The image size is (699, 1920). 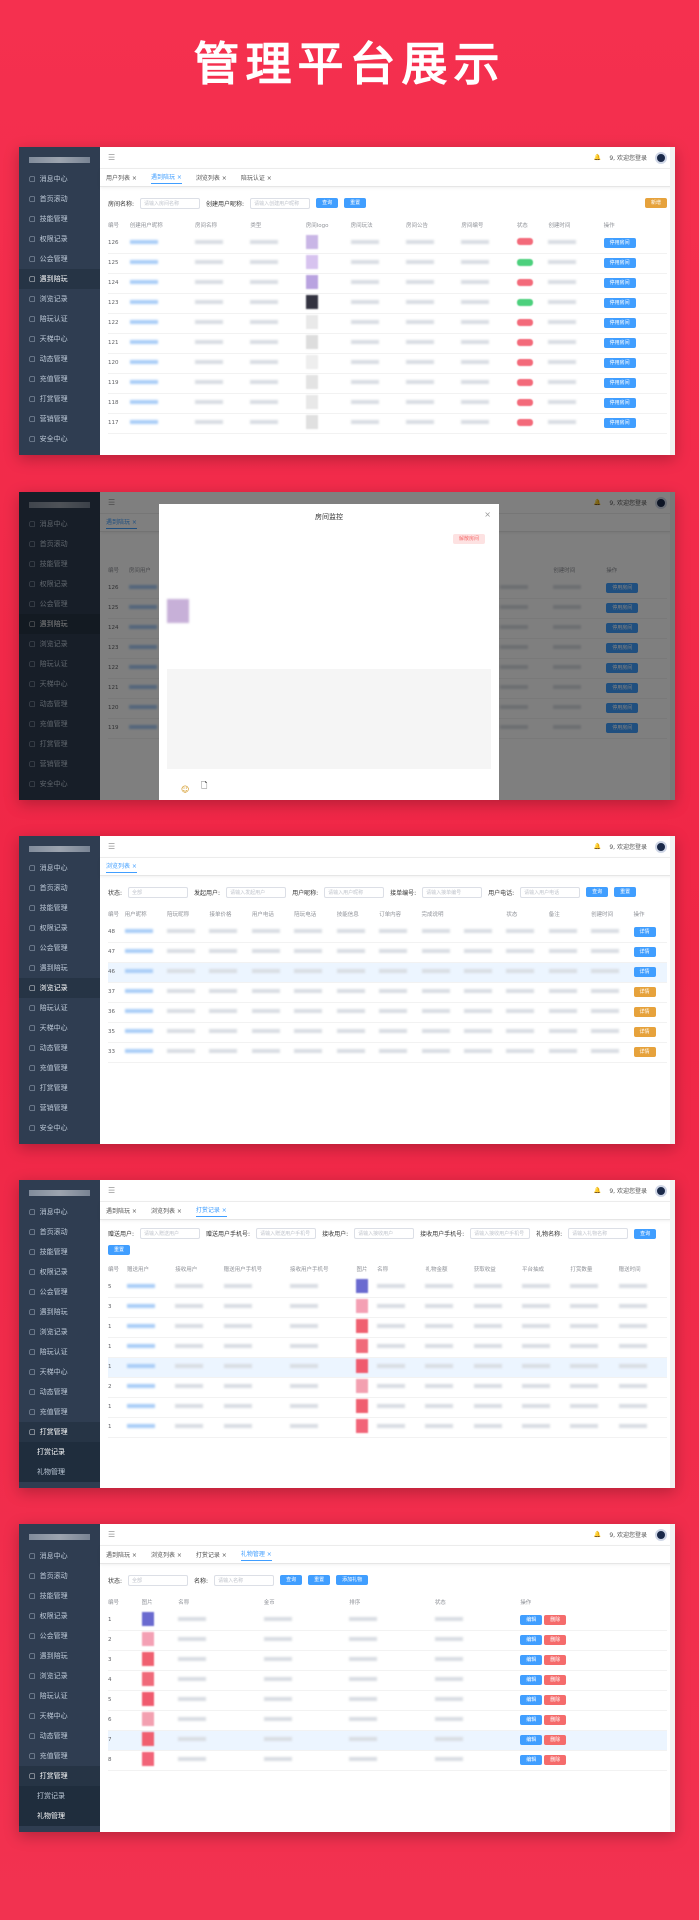 What do you see at coordinates (655, 203) in the screenshot?
I see `add-button: 新增` at bounding box center [655, 203].